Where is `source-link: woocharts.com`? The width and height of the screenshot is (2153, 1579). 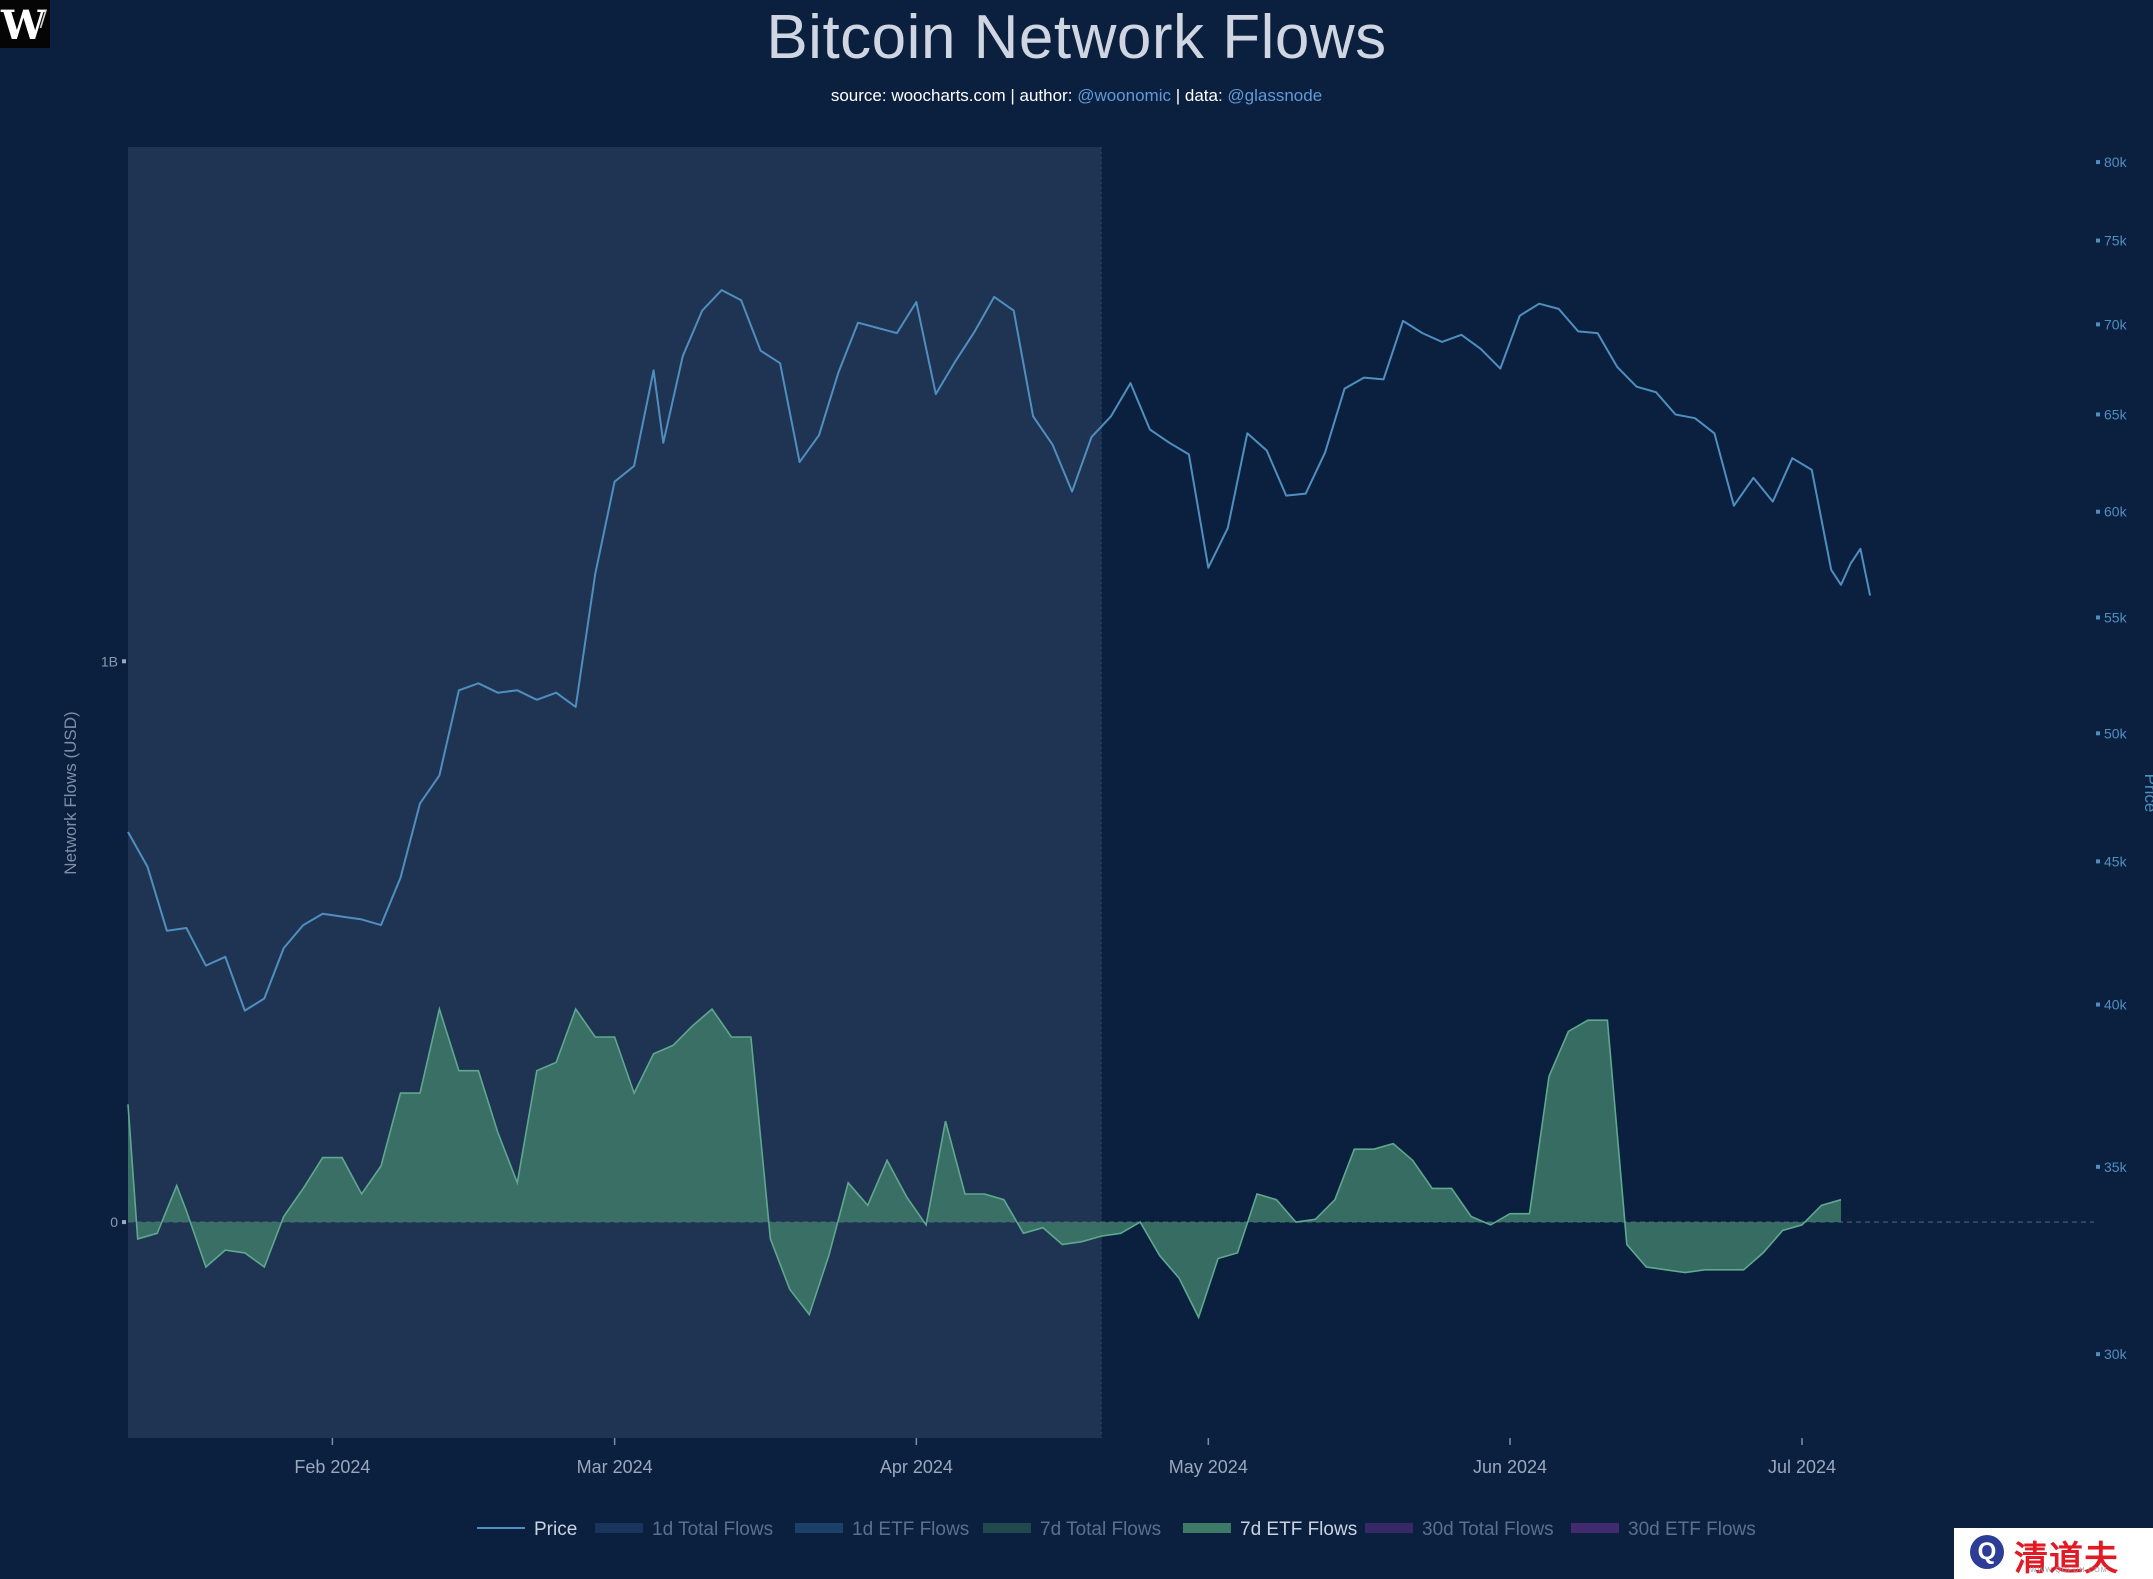
source-link: woocharts.com is located at coordinates (948, 95).